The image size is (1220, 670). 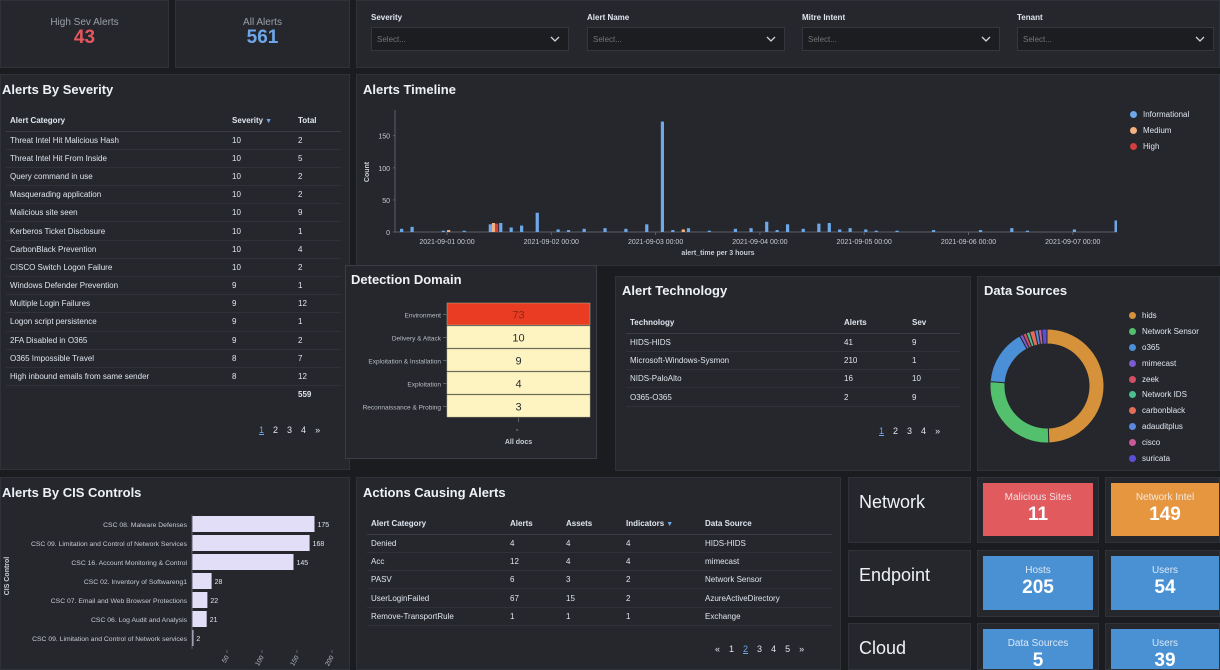 What do you see at coordinates (1149, 316) in the screenshot?
I see `legend-label: hids` at bounding box center [1149, 316].